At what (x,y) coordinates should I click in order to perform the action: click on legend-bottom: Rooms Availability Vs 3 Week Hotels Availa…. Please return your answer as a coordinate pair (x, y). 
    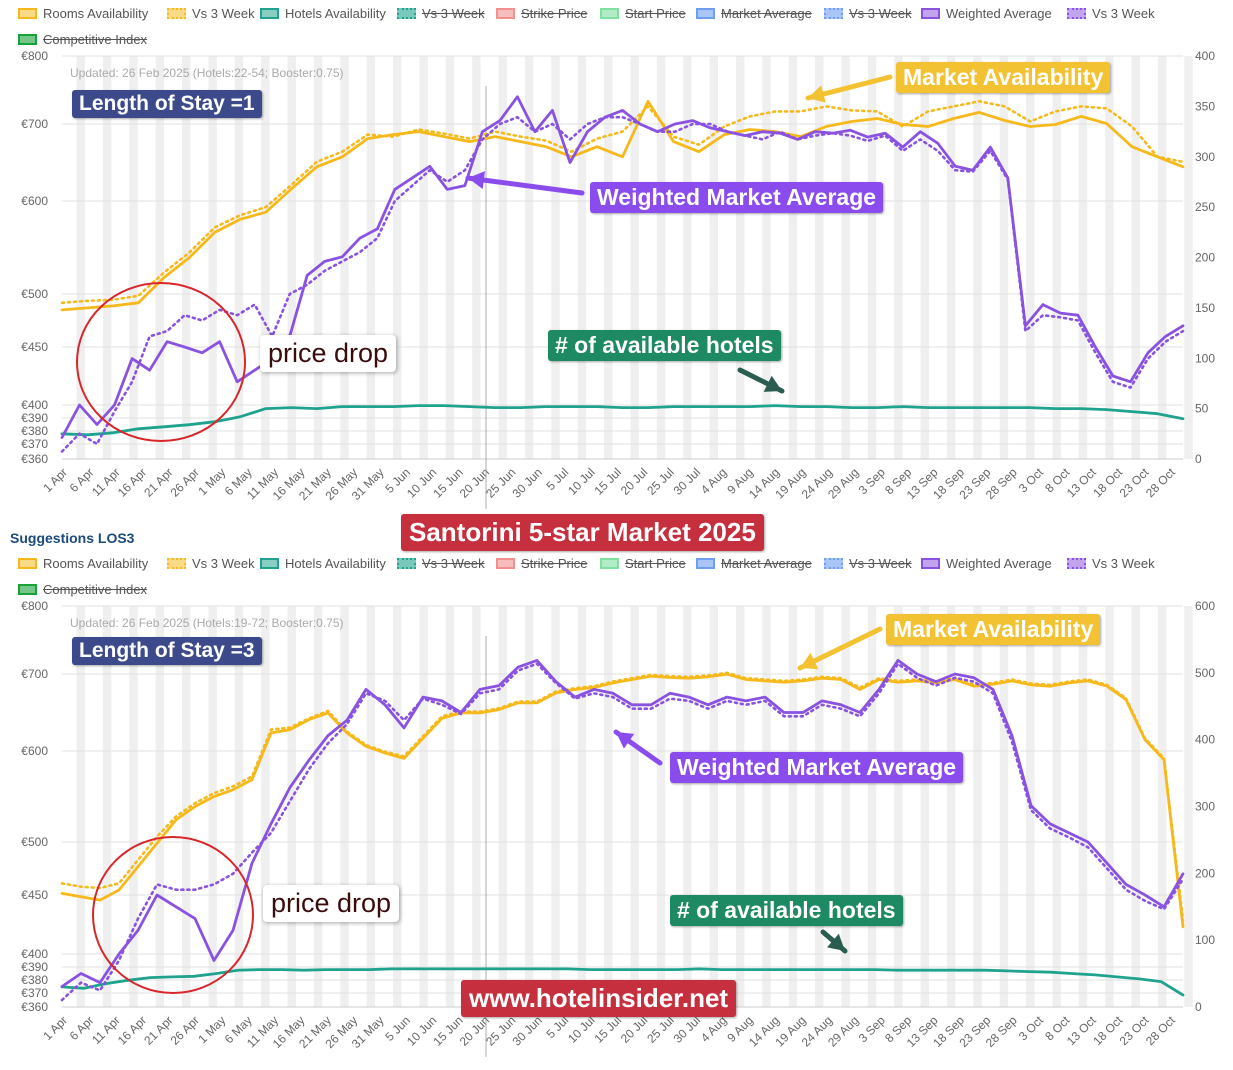
    Looking at the image, I should click on (618, 576).